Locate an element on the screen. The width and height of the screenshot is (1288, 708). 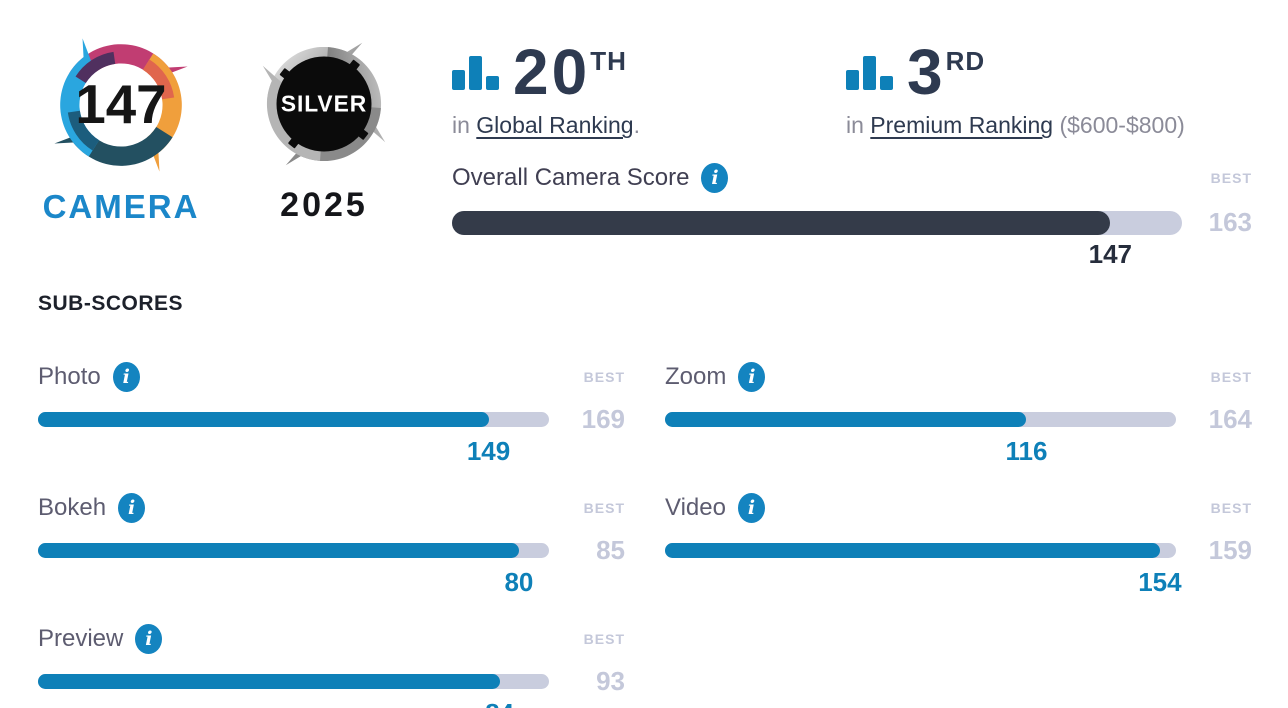
subscore-zoom: Zoom i BEST 116 164 is located at coordinates (958, 427).